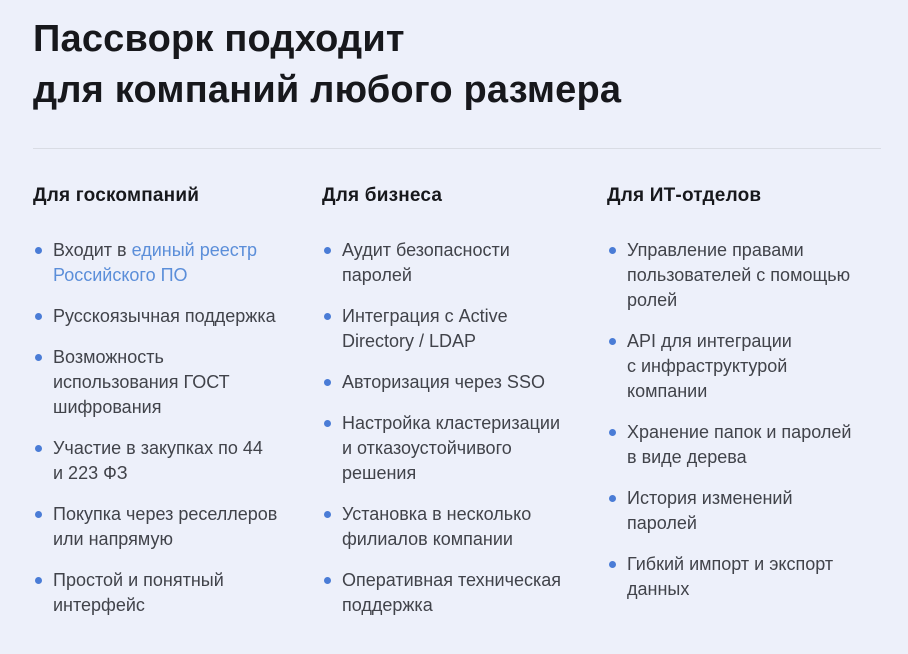 This screenshot has width=908, height=654. Describe the element at coordinates (92, 250) in the screenshot. I see `list-item-text: Входит в` at that location.